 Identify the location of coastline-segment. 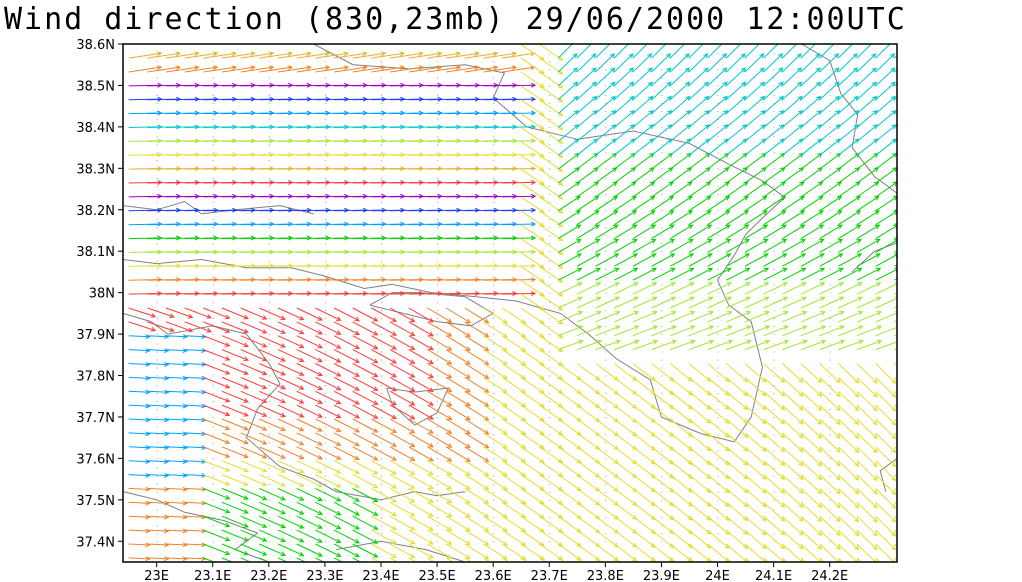
(294, 406).